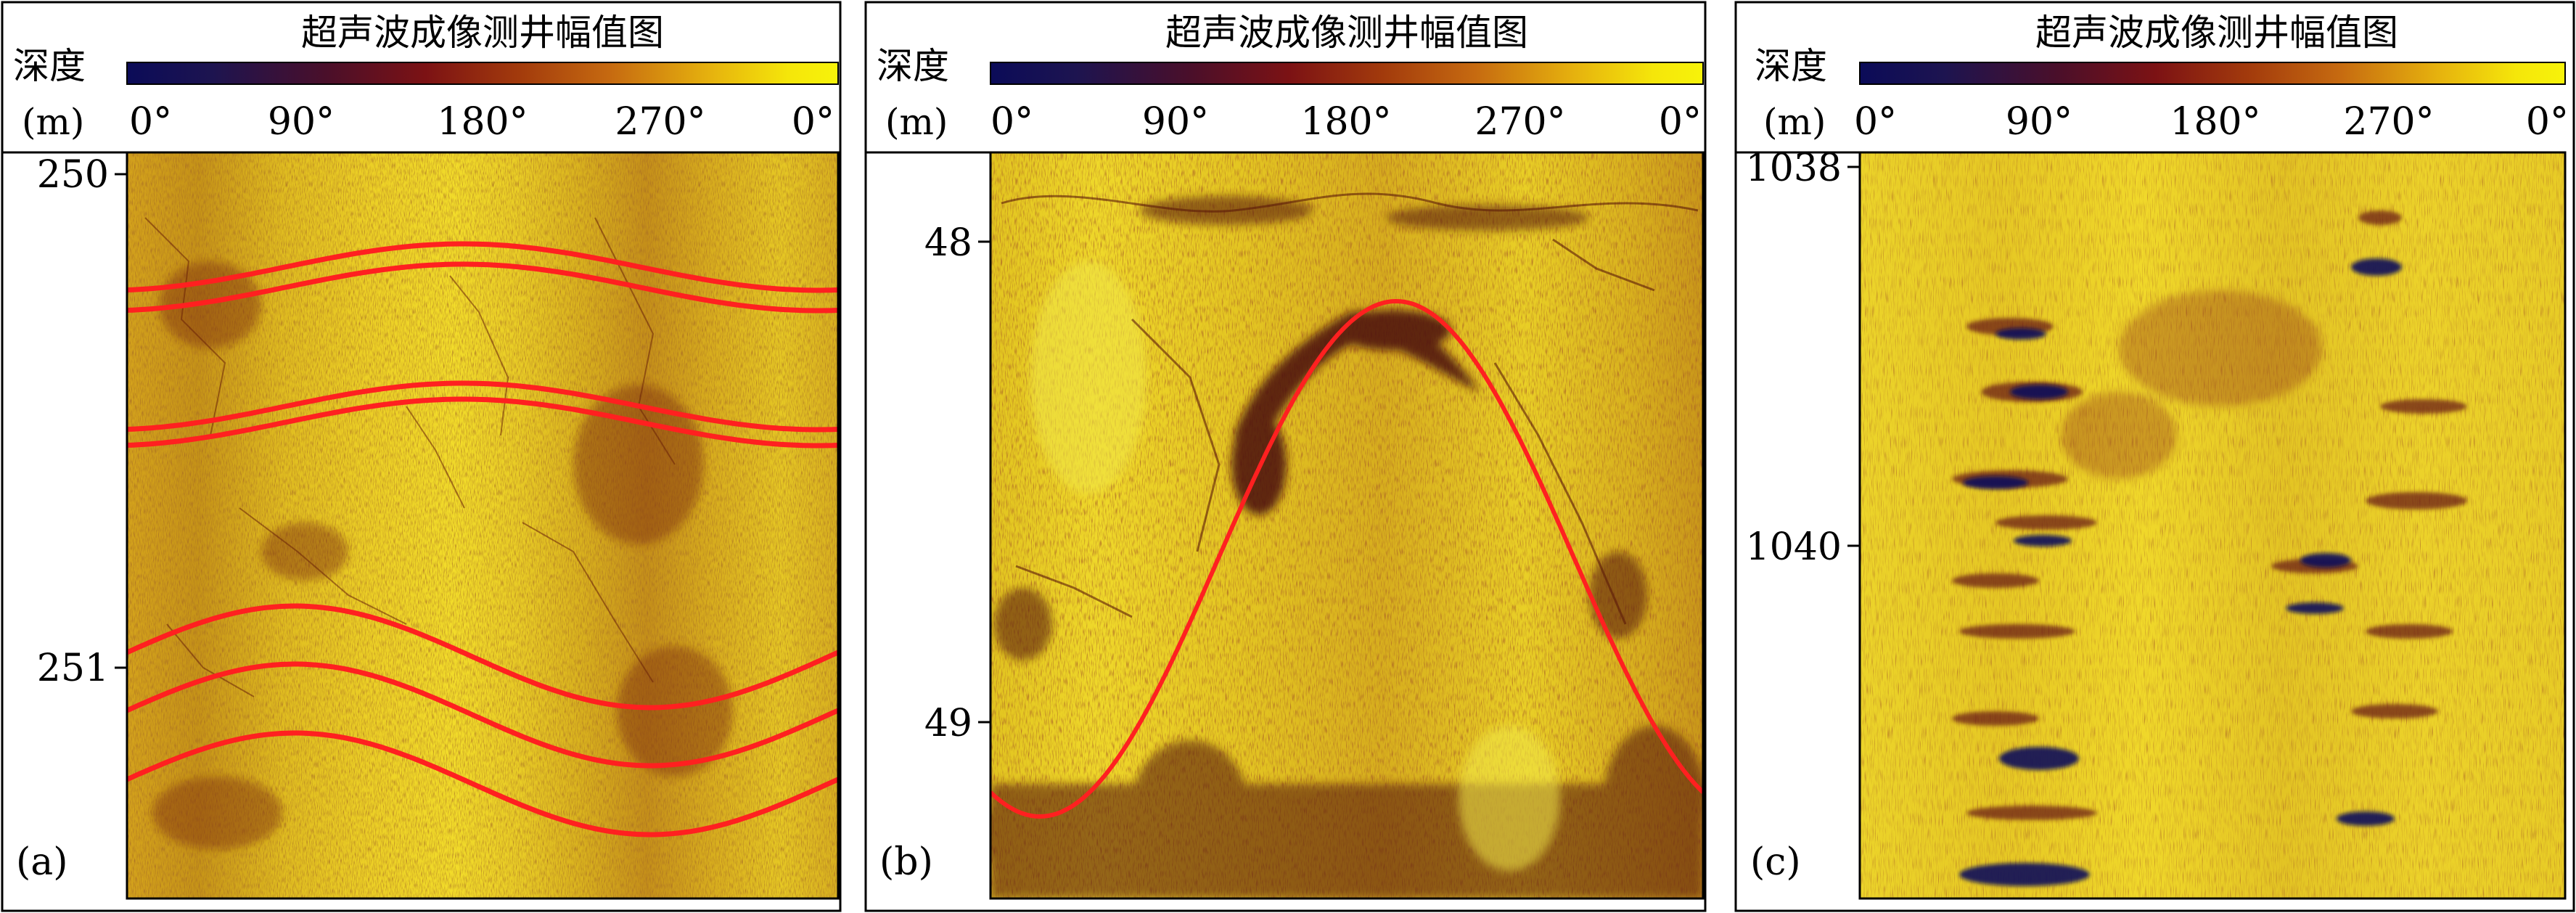 The image size is (2576, 913). What do you see at coordinates (1794, 168) in the screenshot?
I see `depth-tick-label: 1038` at bounding box center [1794, 168].